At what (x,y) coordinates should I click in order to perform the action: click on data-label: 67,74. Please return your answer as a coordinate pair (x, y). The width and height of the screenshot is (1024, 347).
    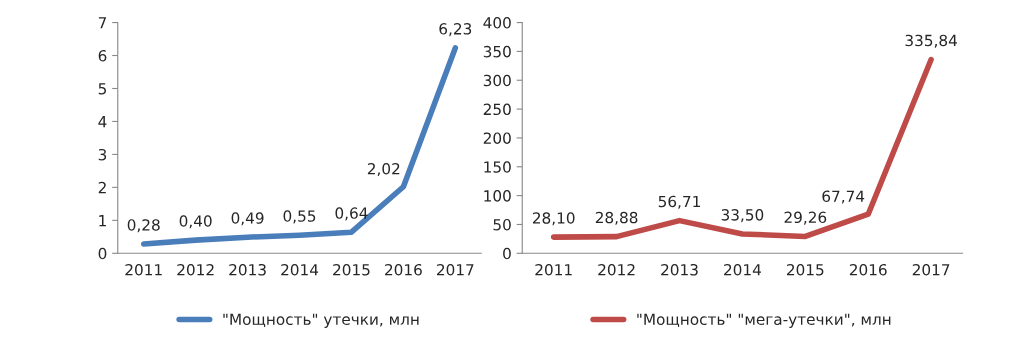
    Looking at the image, I should click on (843, 197).